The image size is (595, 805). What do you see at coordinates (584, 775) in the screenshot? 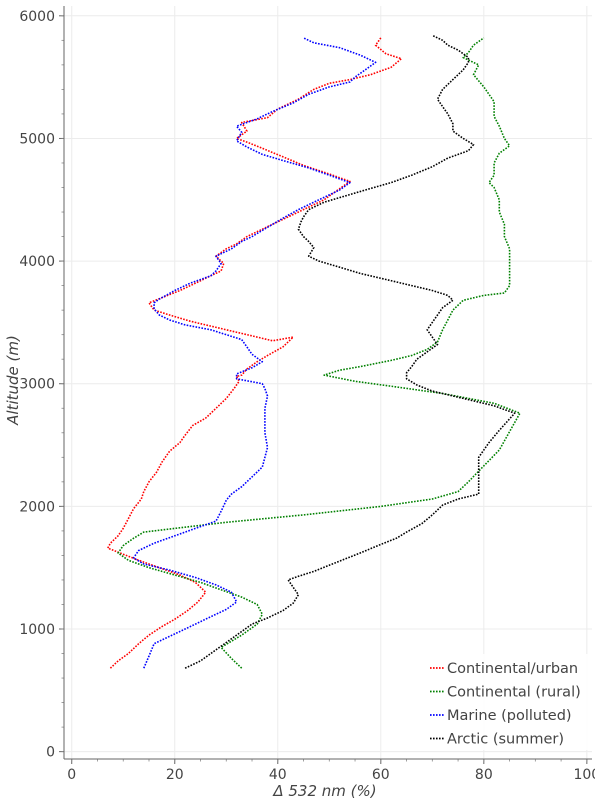
I see `x-tick-label: 100` at bounding box center [584, 775].